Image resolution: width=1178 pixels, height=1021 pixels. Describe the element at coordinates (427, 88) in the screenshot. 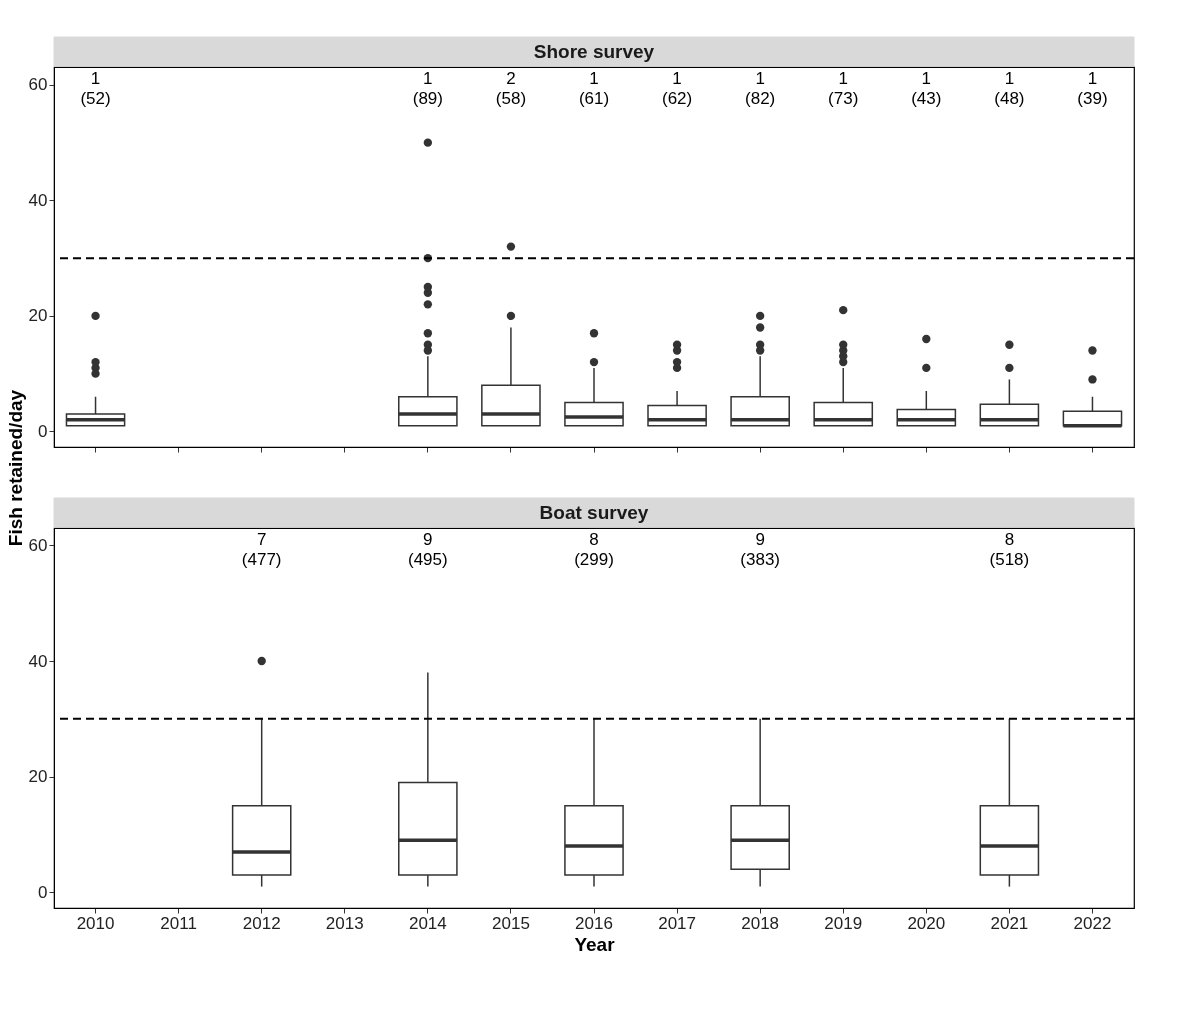

I see `annotation: 1 (89)` at that location.